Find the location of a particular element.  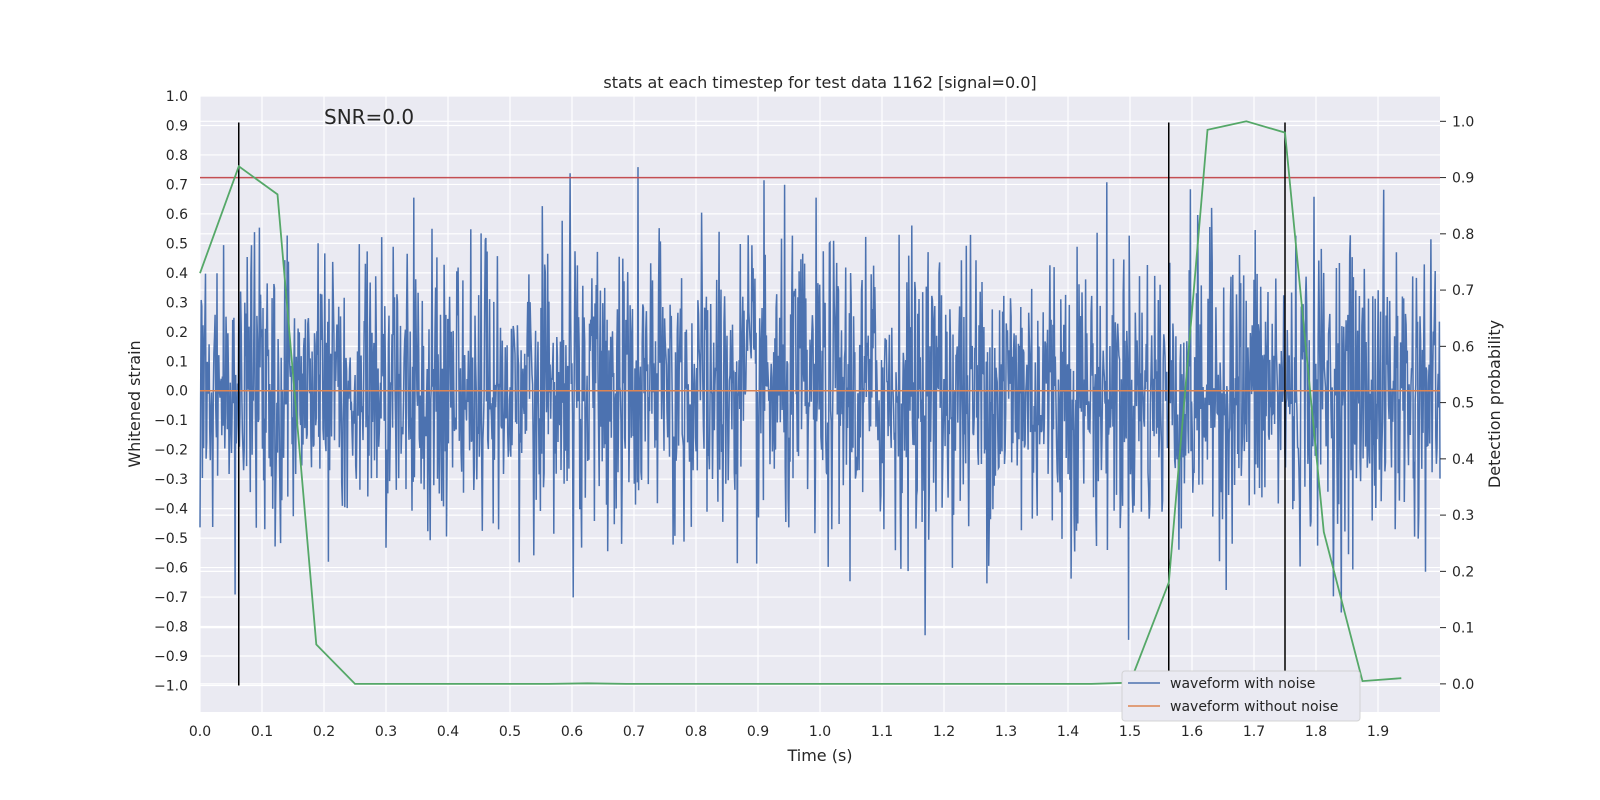

x-tick-label: 0.6 is located at coordinates (572, 732).